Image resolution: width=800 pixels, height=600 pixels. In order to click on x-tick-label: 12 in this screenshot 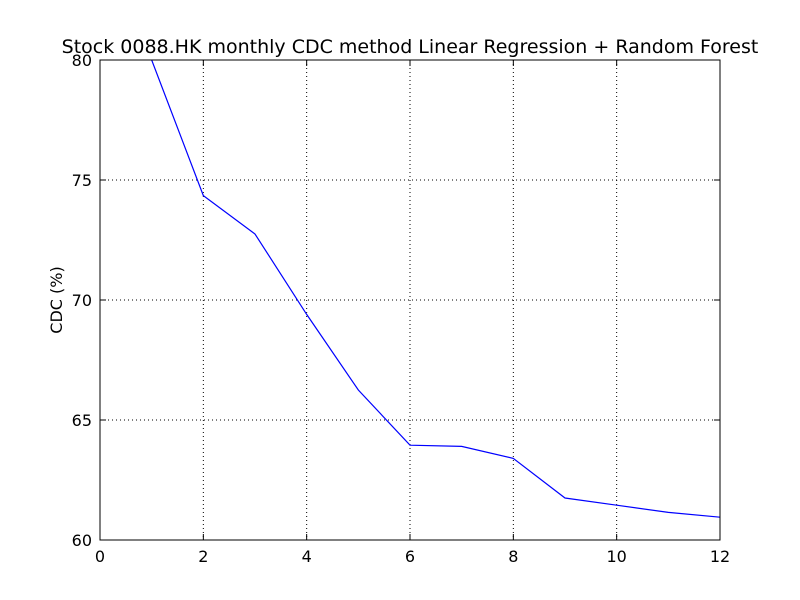, I will do `click(720, 556)`.